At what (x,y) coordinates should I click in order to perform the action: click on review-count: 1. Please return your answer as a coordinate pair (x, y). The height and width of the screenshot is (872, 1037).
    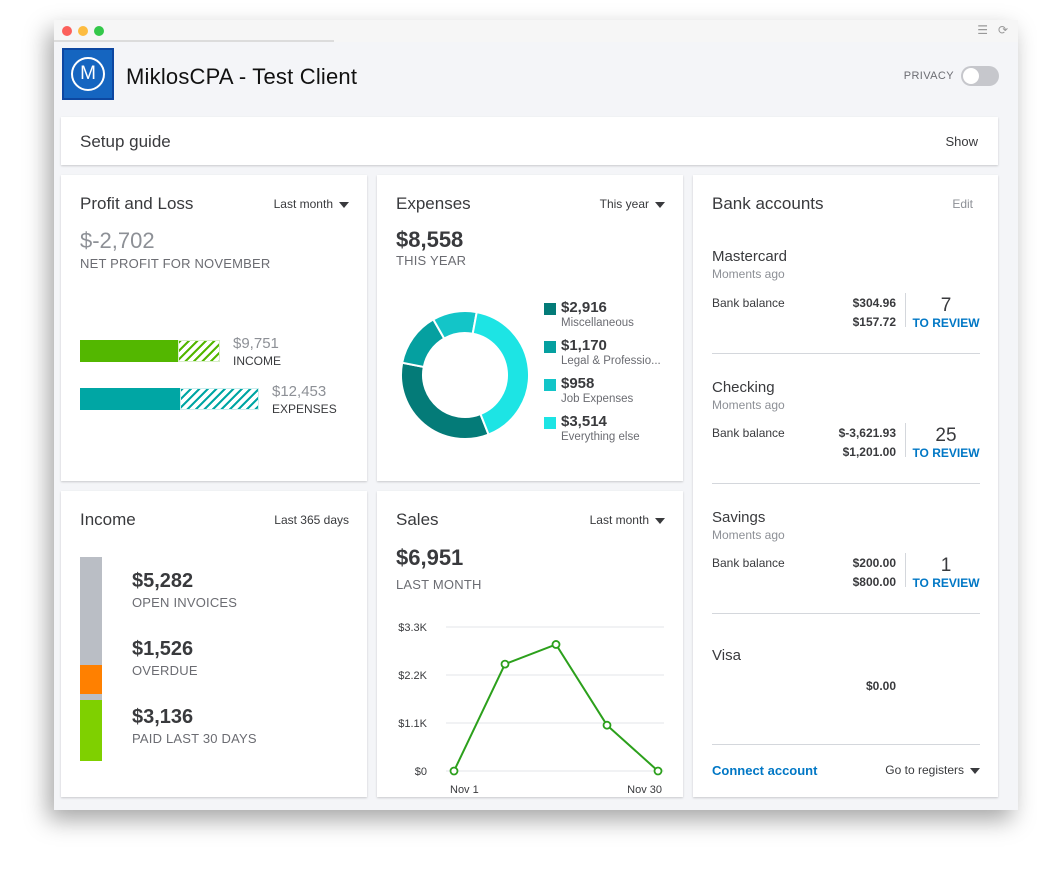
    Looking at the image, I should click on (946, 565).